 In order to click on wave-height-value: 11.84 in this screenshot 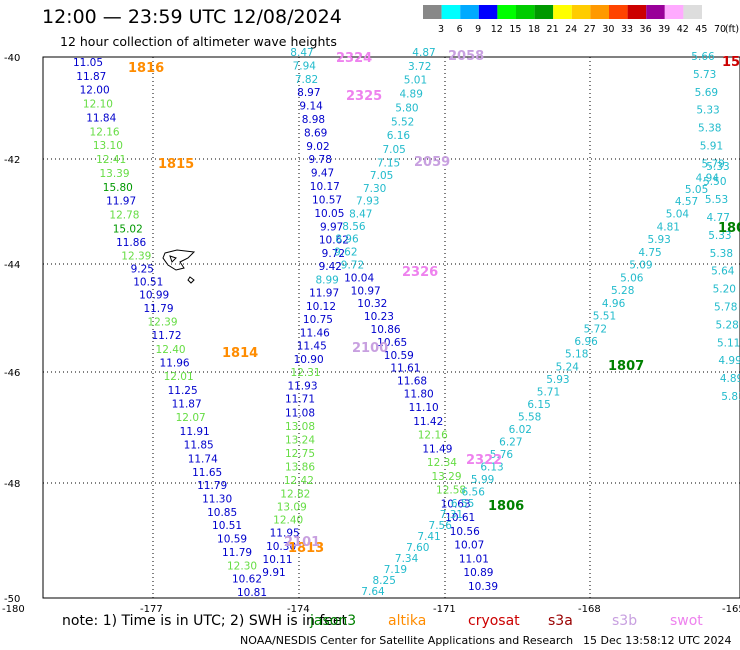, I will do `click(101, 118)`.